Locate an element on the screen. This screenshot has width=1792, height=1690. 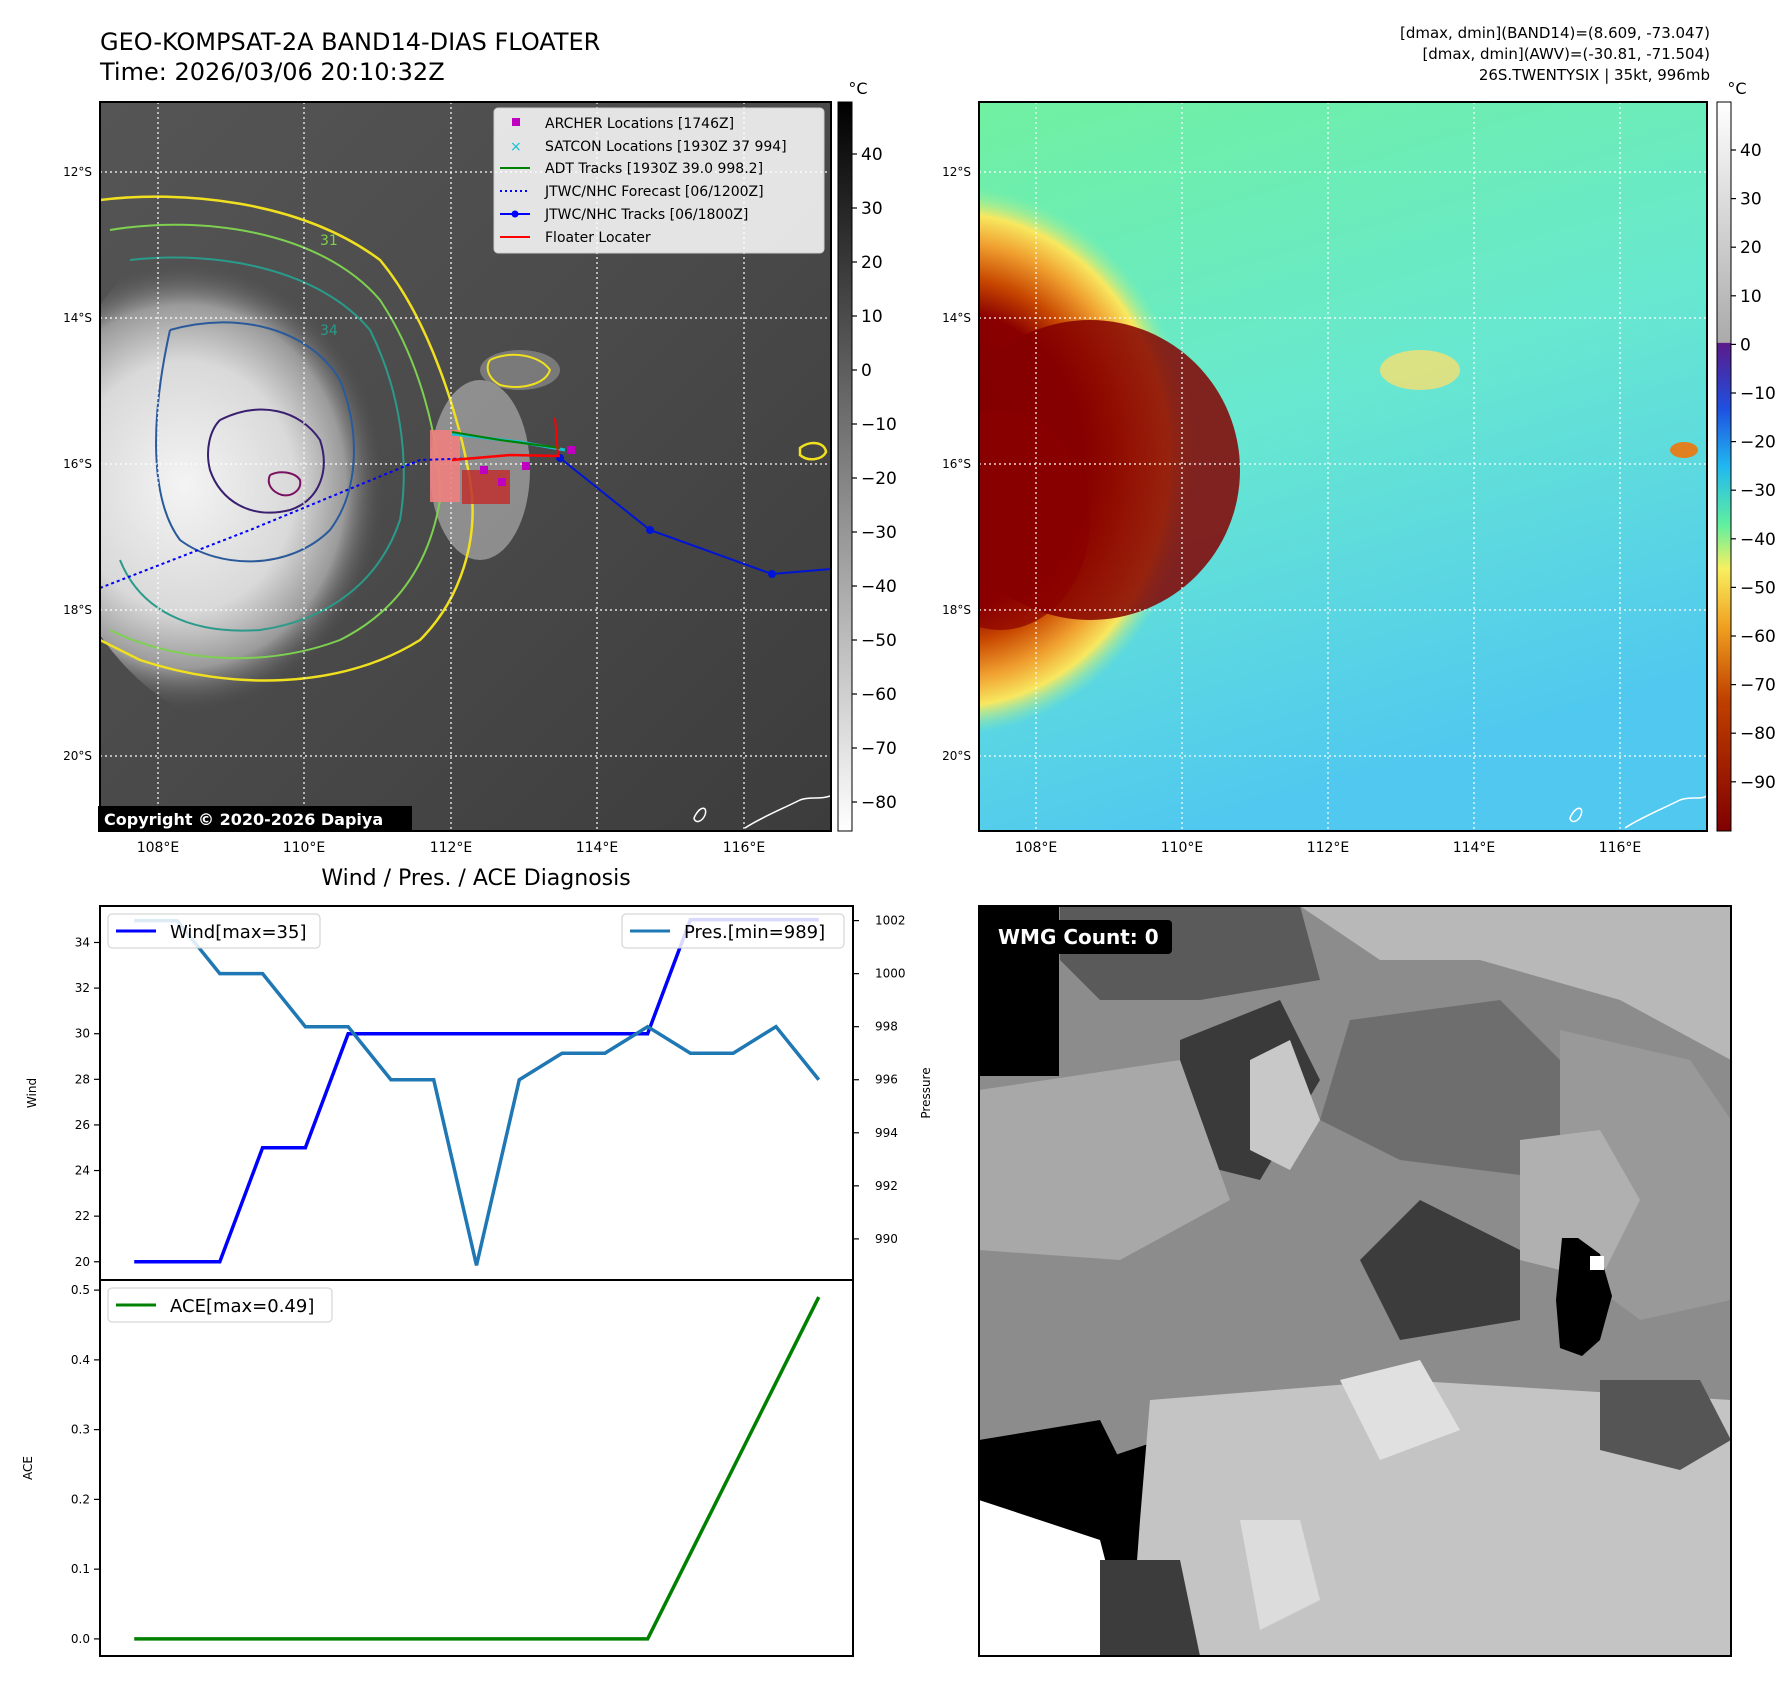
color-colorbar-tick: −80 is located at coordinates (1758, 734).